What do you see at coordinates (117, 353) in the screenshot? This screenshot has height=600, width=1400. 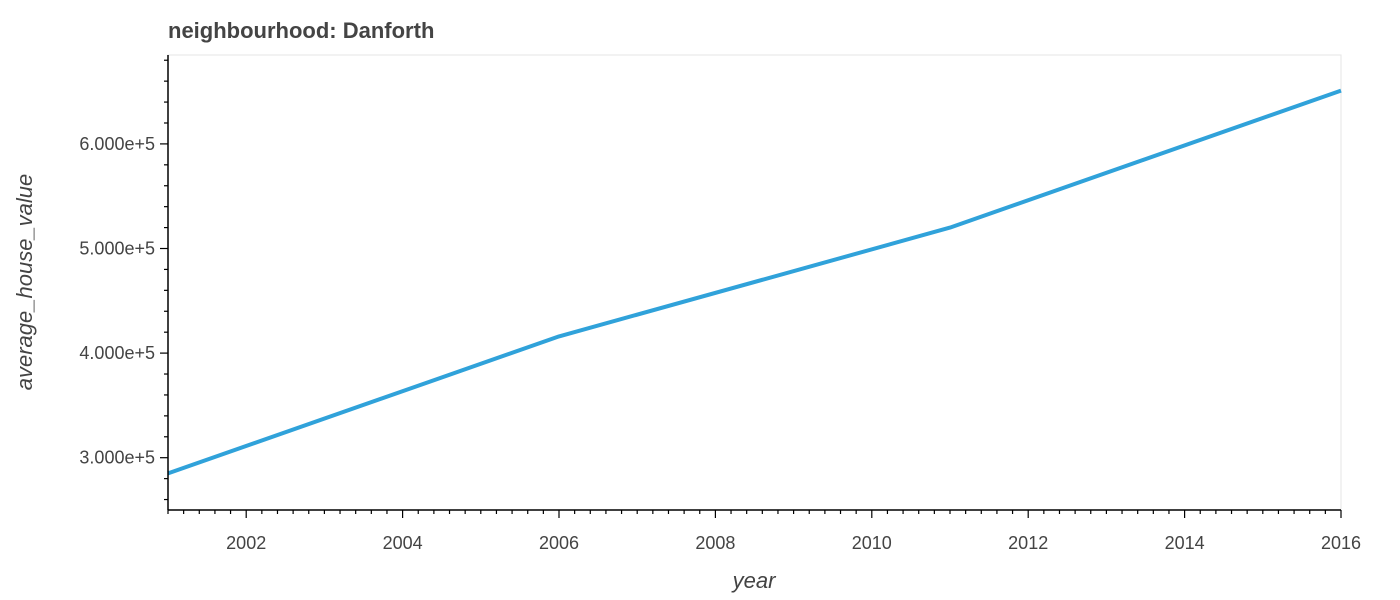 I see `y-tick-label: 4.000e+5` at bounding box center [117, 353].